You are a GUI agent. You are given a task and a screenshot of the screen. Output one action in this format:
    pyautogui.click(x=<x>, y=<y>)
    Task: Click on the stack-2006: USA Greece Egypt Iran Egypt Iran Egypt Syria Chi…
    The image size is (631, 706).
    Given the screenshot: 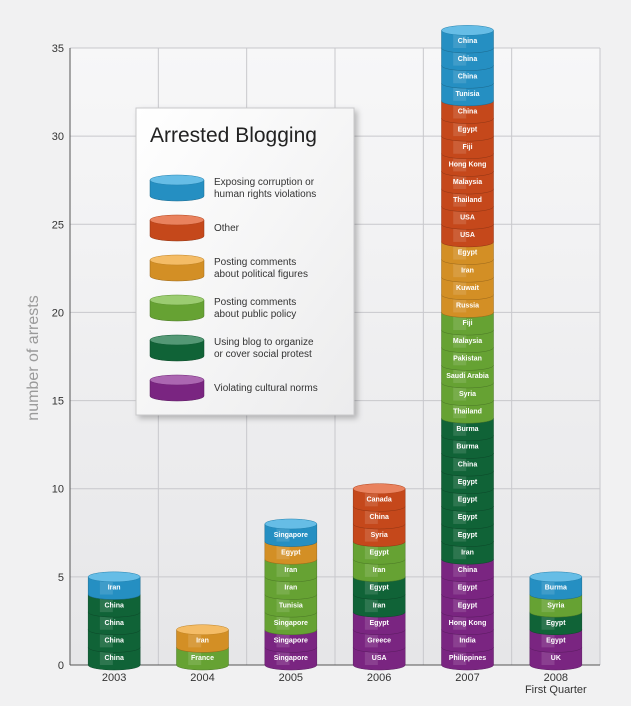 What is the action you would take?
    pyautogui.click(x=379, y=577)
    